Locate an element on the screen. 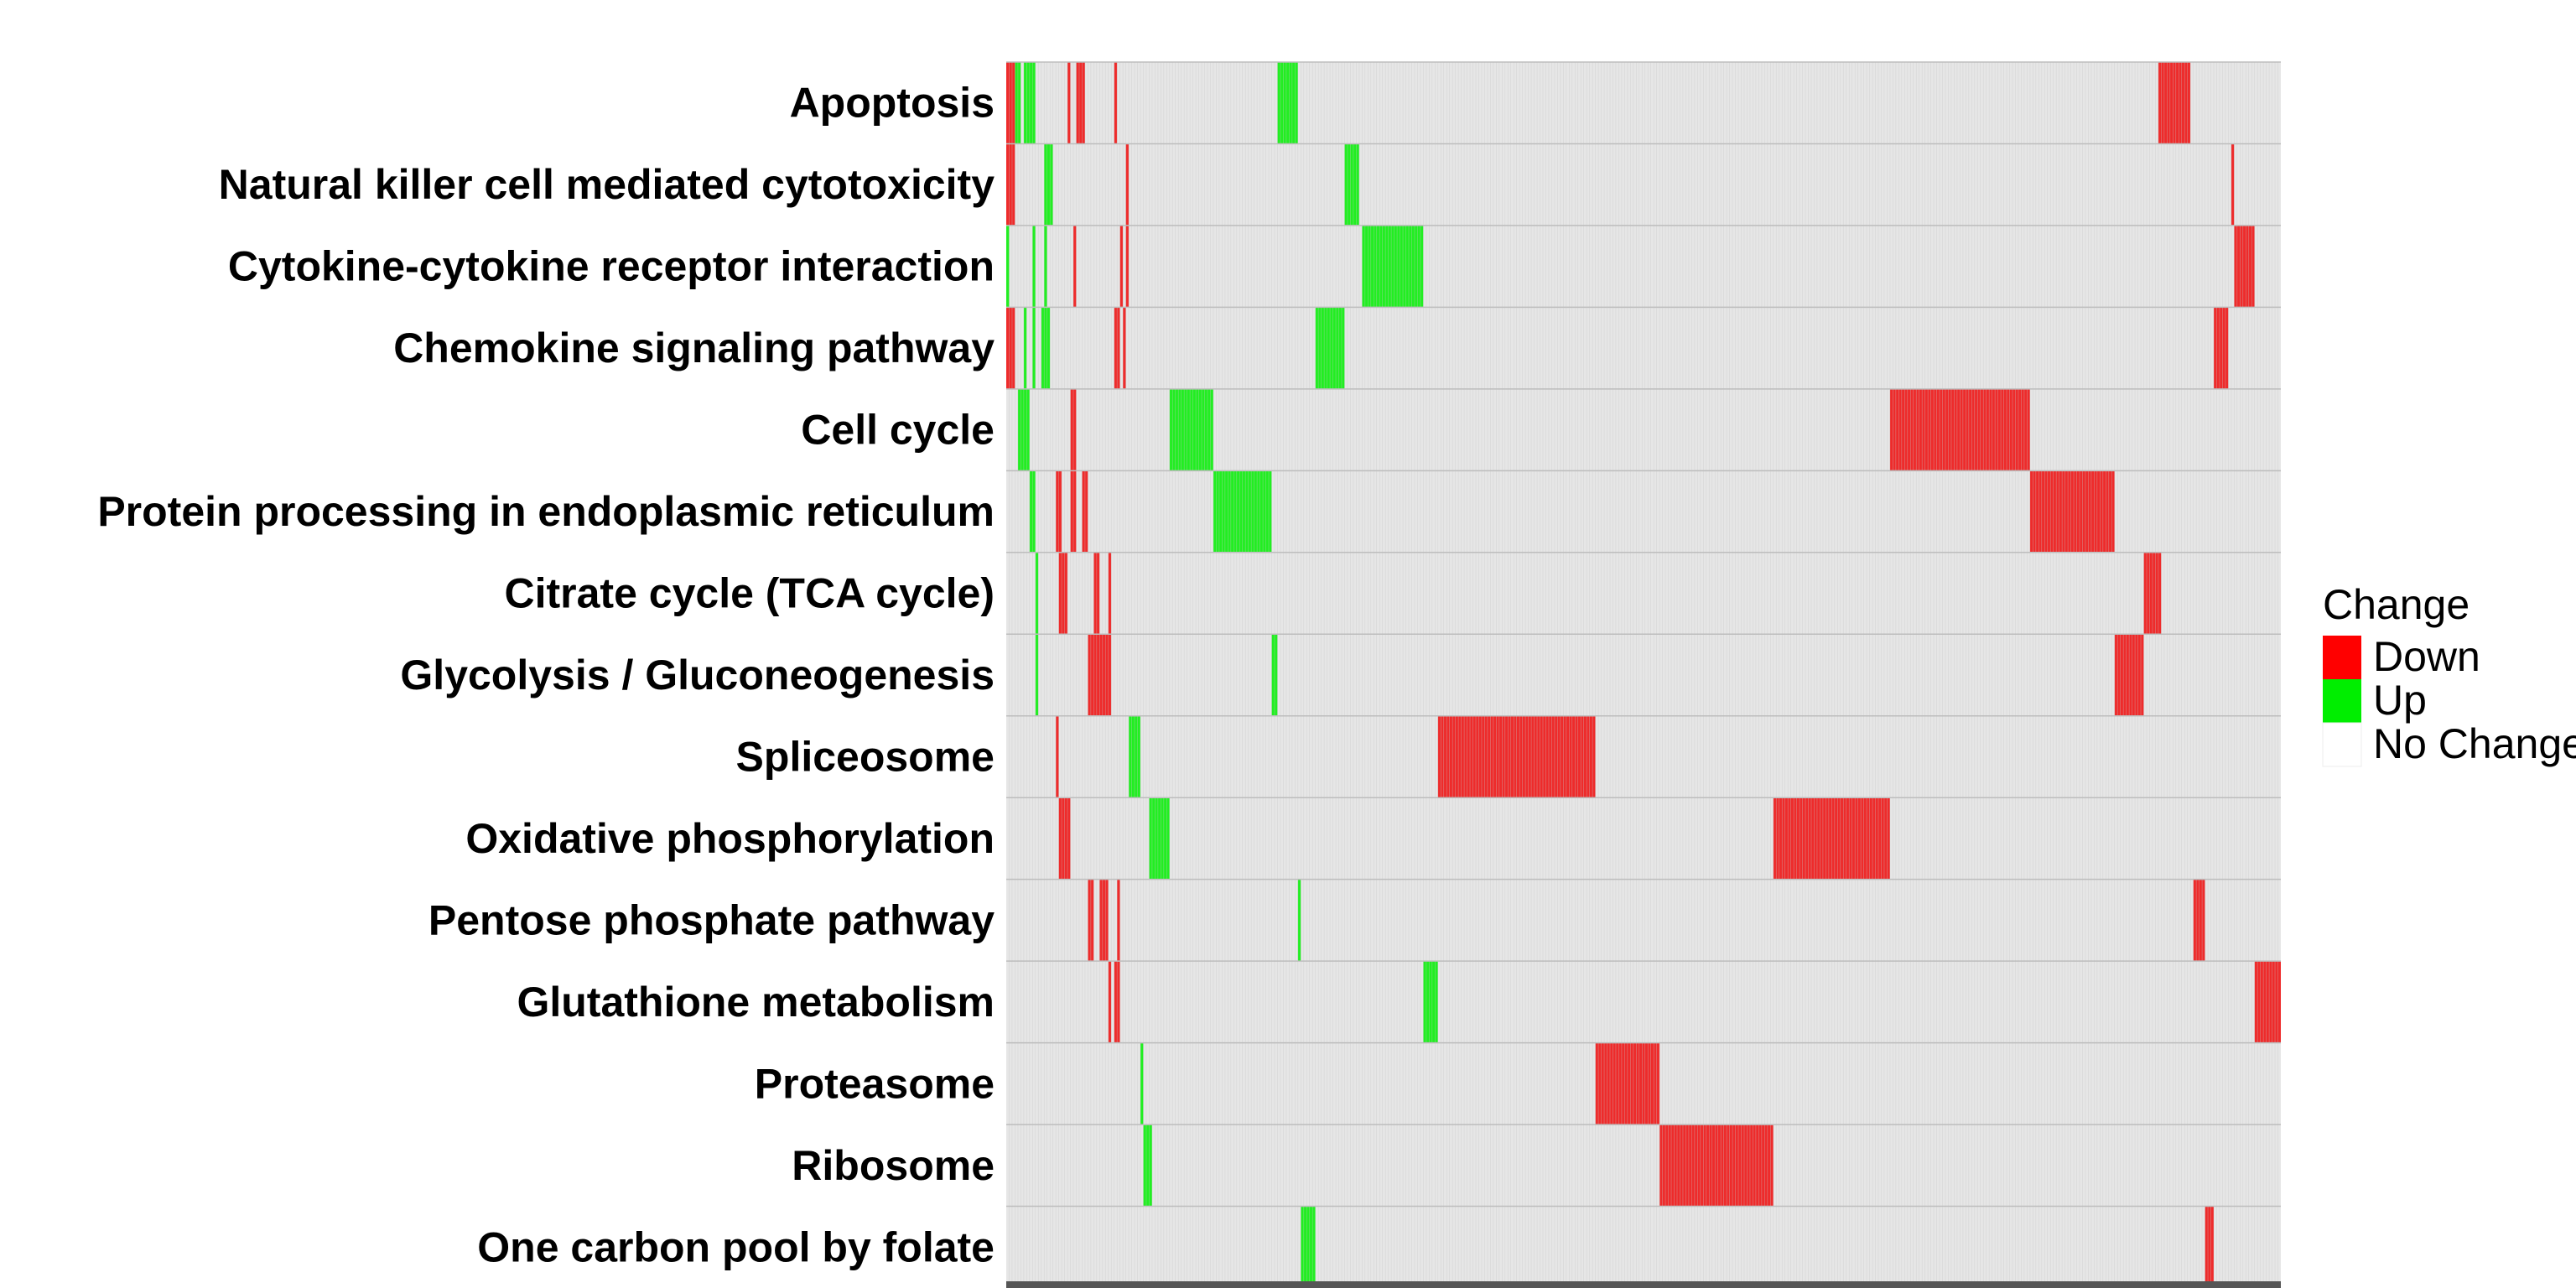 Image resolution: width=2576 pixels, height=1288 pixels. row-label: Apoptosis is located at coordinates (892, 103).